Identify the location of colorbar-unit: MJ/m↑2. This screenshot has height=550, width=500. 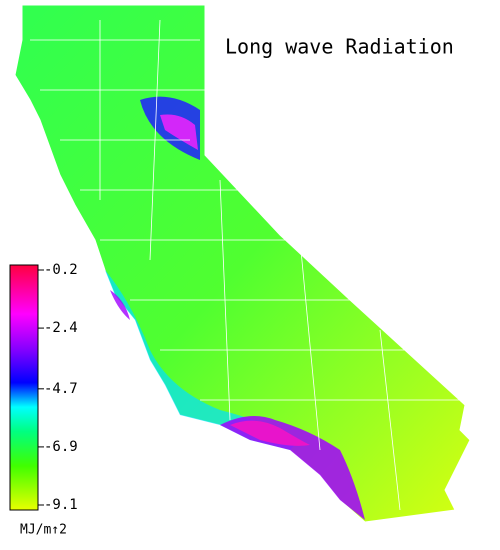
(43, 530).